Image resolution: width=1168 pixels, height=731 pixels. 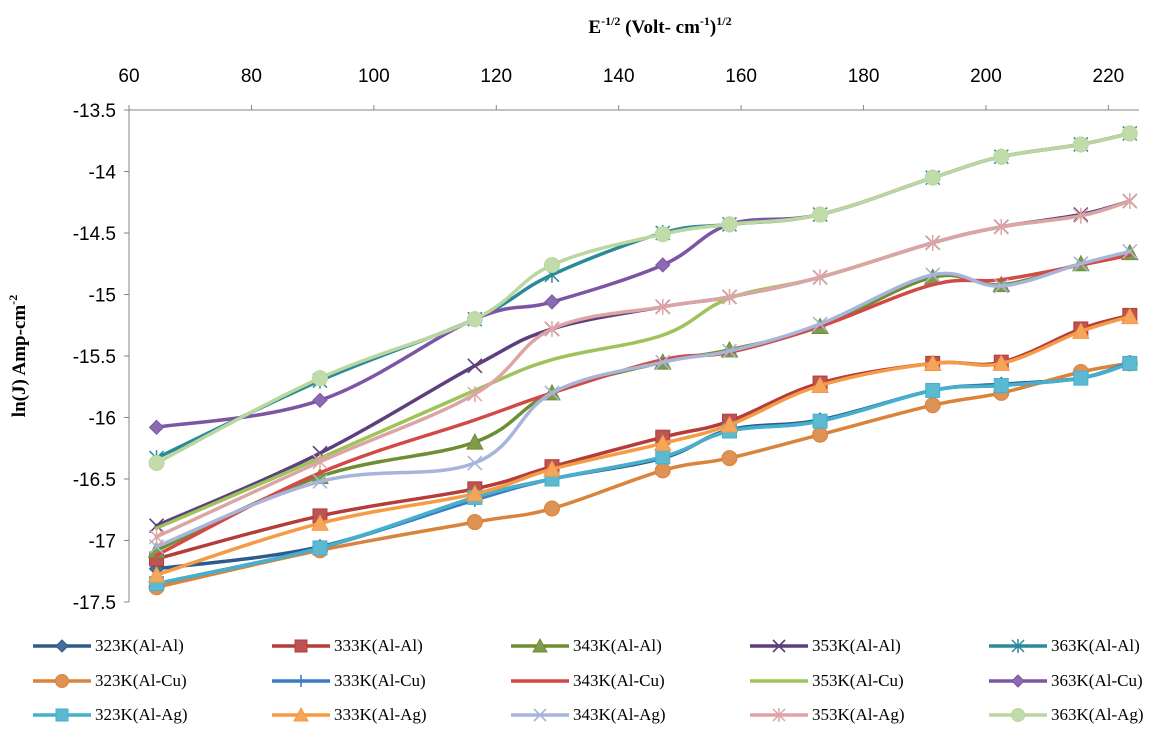 I want to click on legend-item: 323K(Al-Cu), so click(x=110, y=680).